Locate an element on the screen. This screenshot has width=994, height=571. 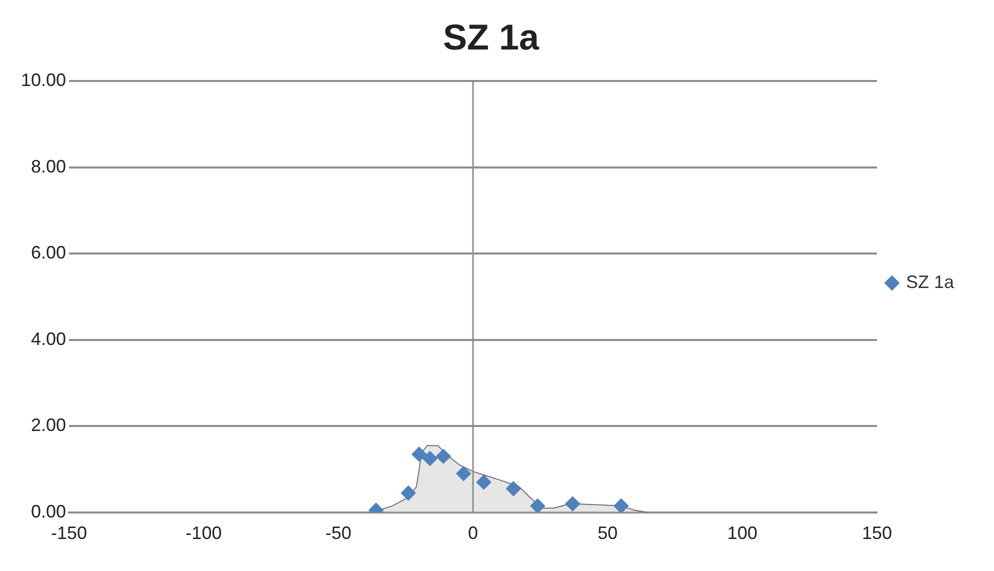
x-tick-label: -150 is located at coordinates (69, 533).